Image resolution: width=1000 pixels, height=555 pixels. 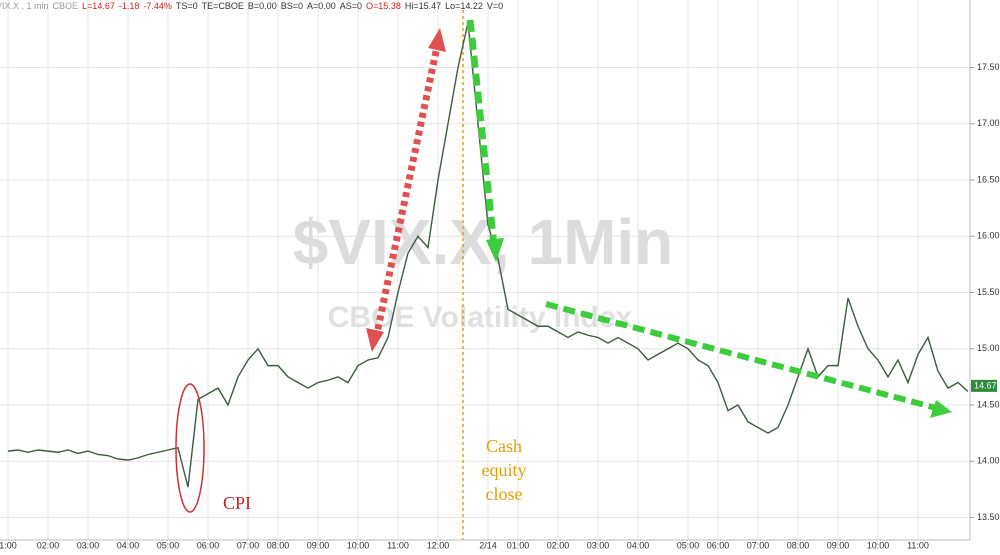 I want to click on header-item: -7.44%, so click(x=157, y=6).